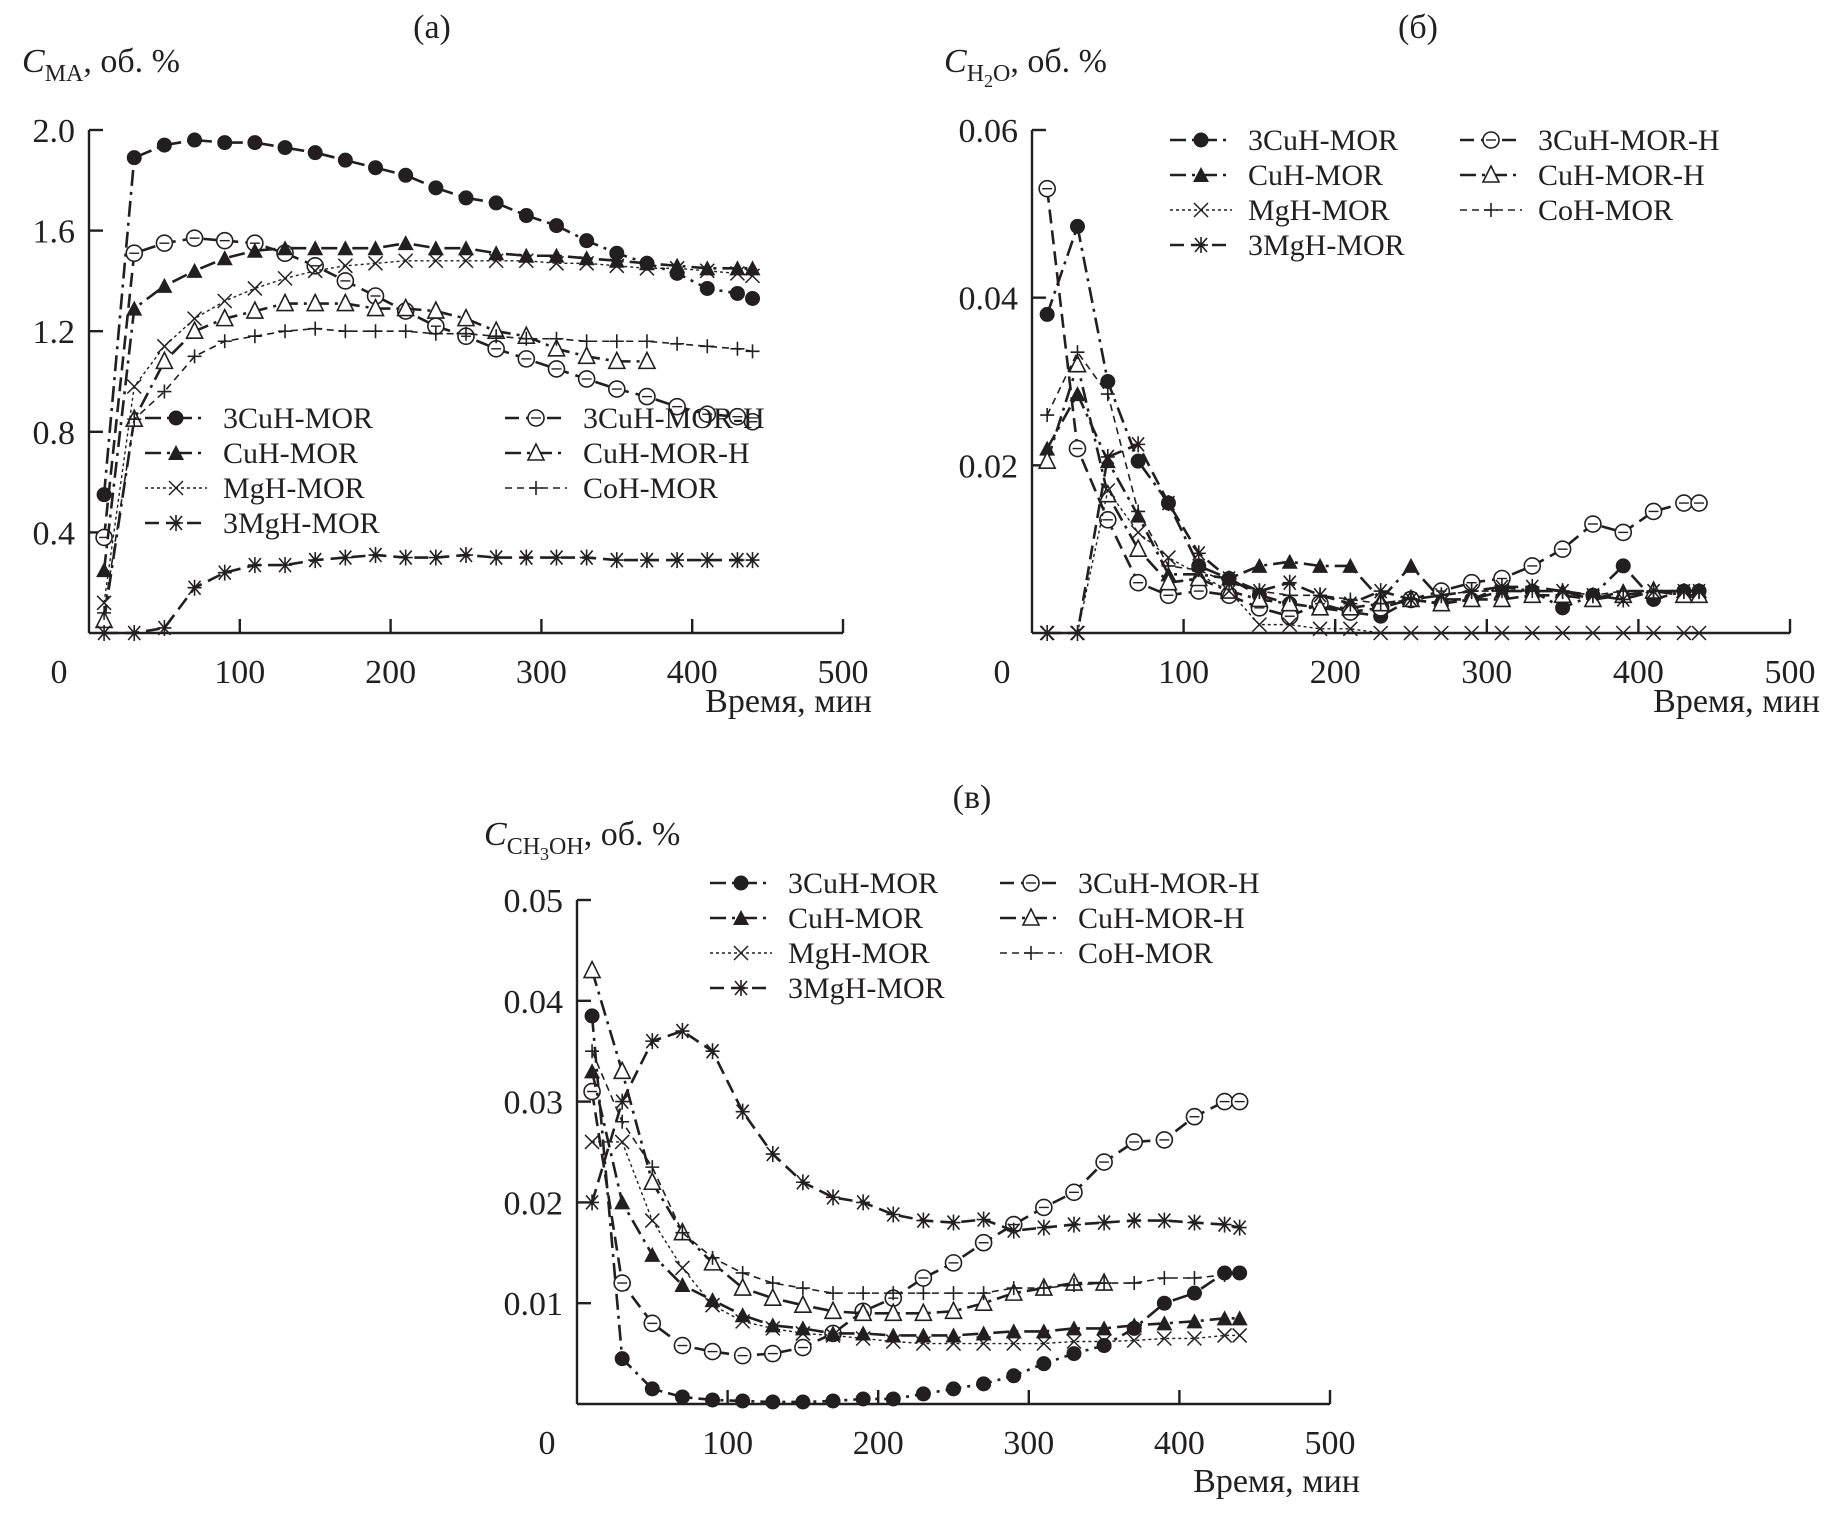 This screenshot has height=1514, width=1827. What do you see at coordinates (259, 418) in the screenshot?
I see `legend-item: 3CuH-MOR` at bounding box center [259, 418].